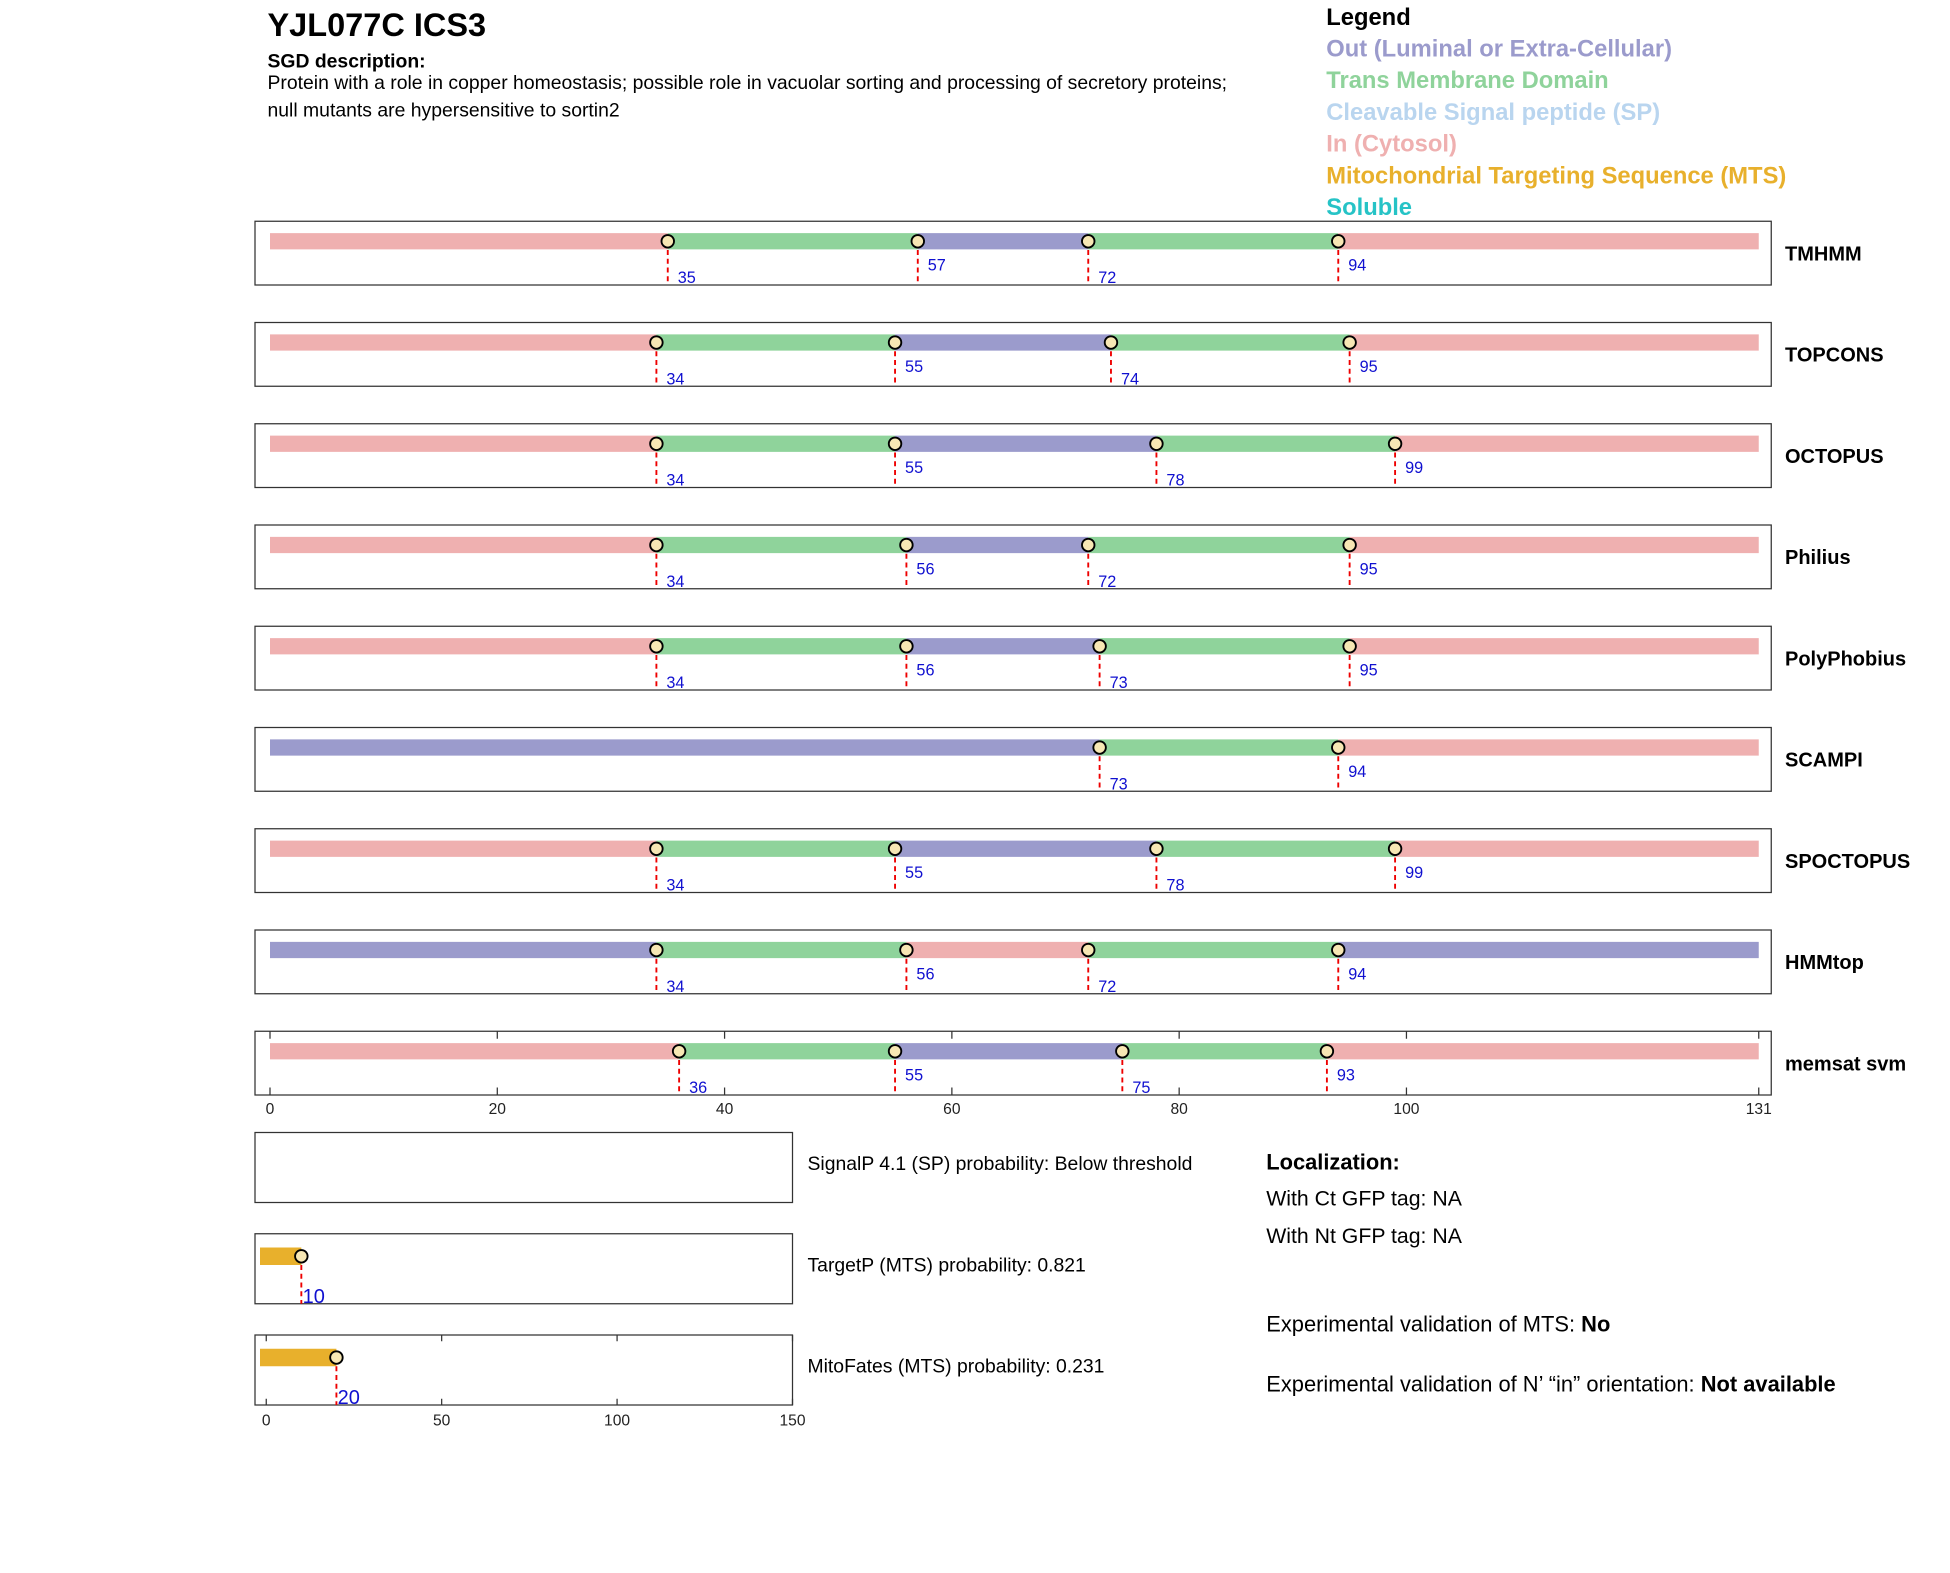 The image size is (1950, 1573). What do you see at coordinates (349, 1398) in the screenshot?
I see `cleavage-label: 20` at bounding box center [349, 1398].